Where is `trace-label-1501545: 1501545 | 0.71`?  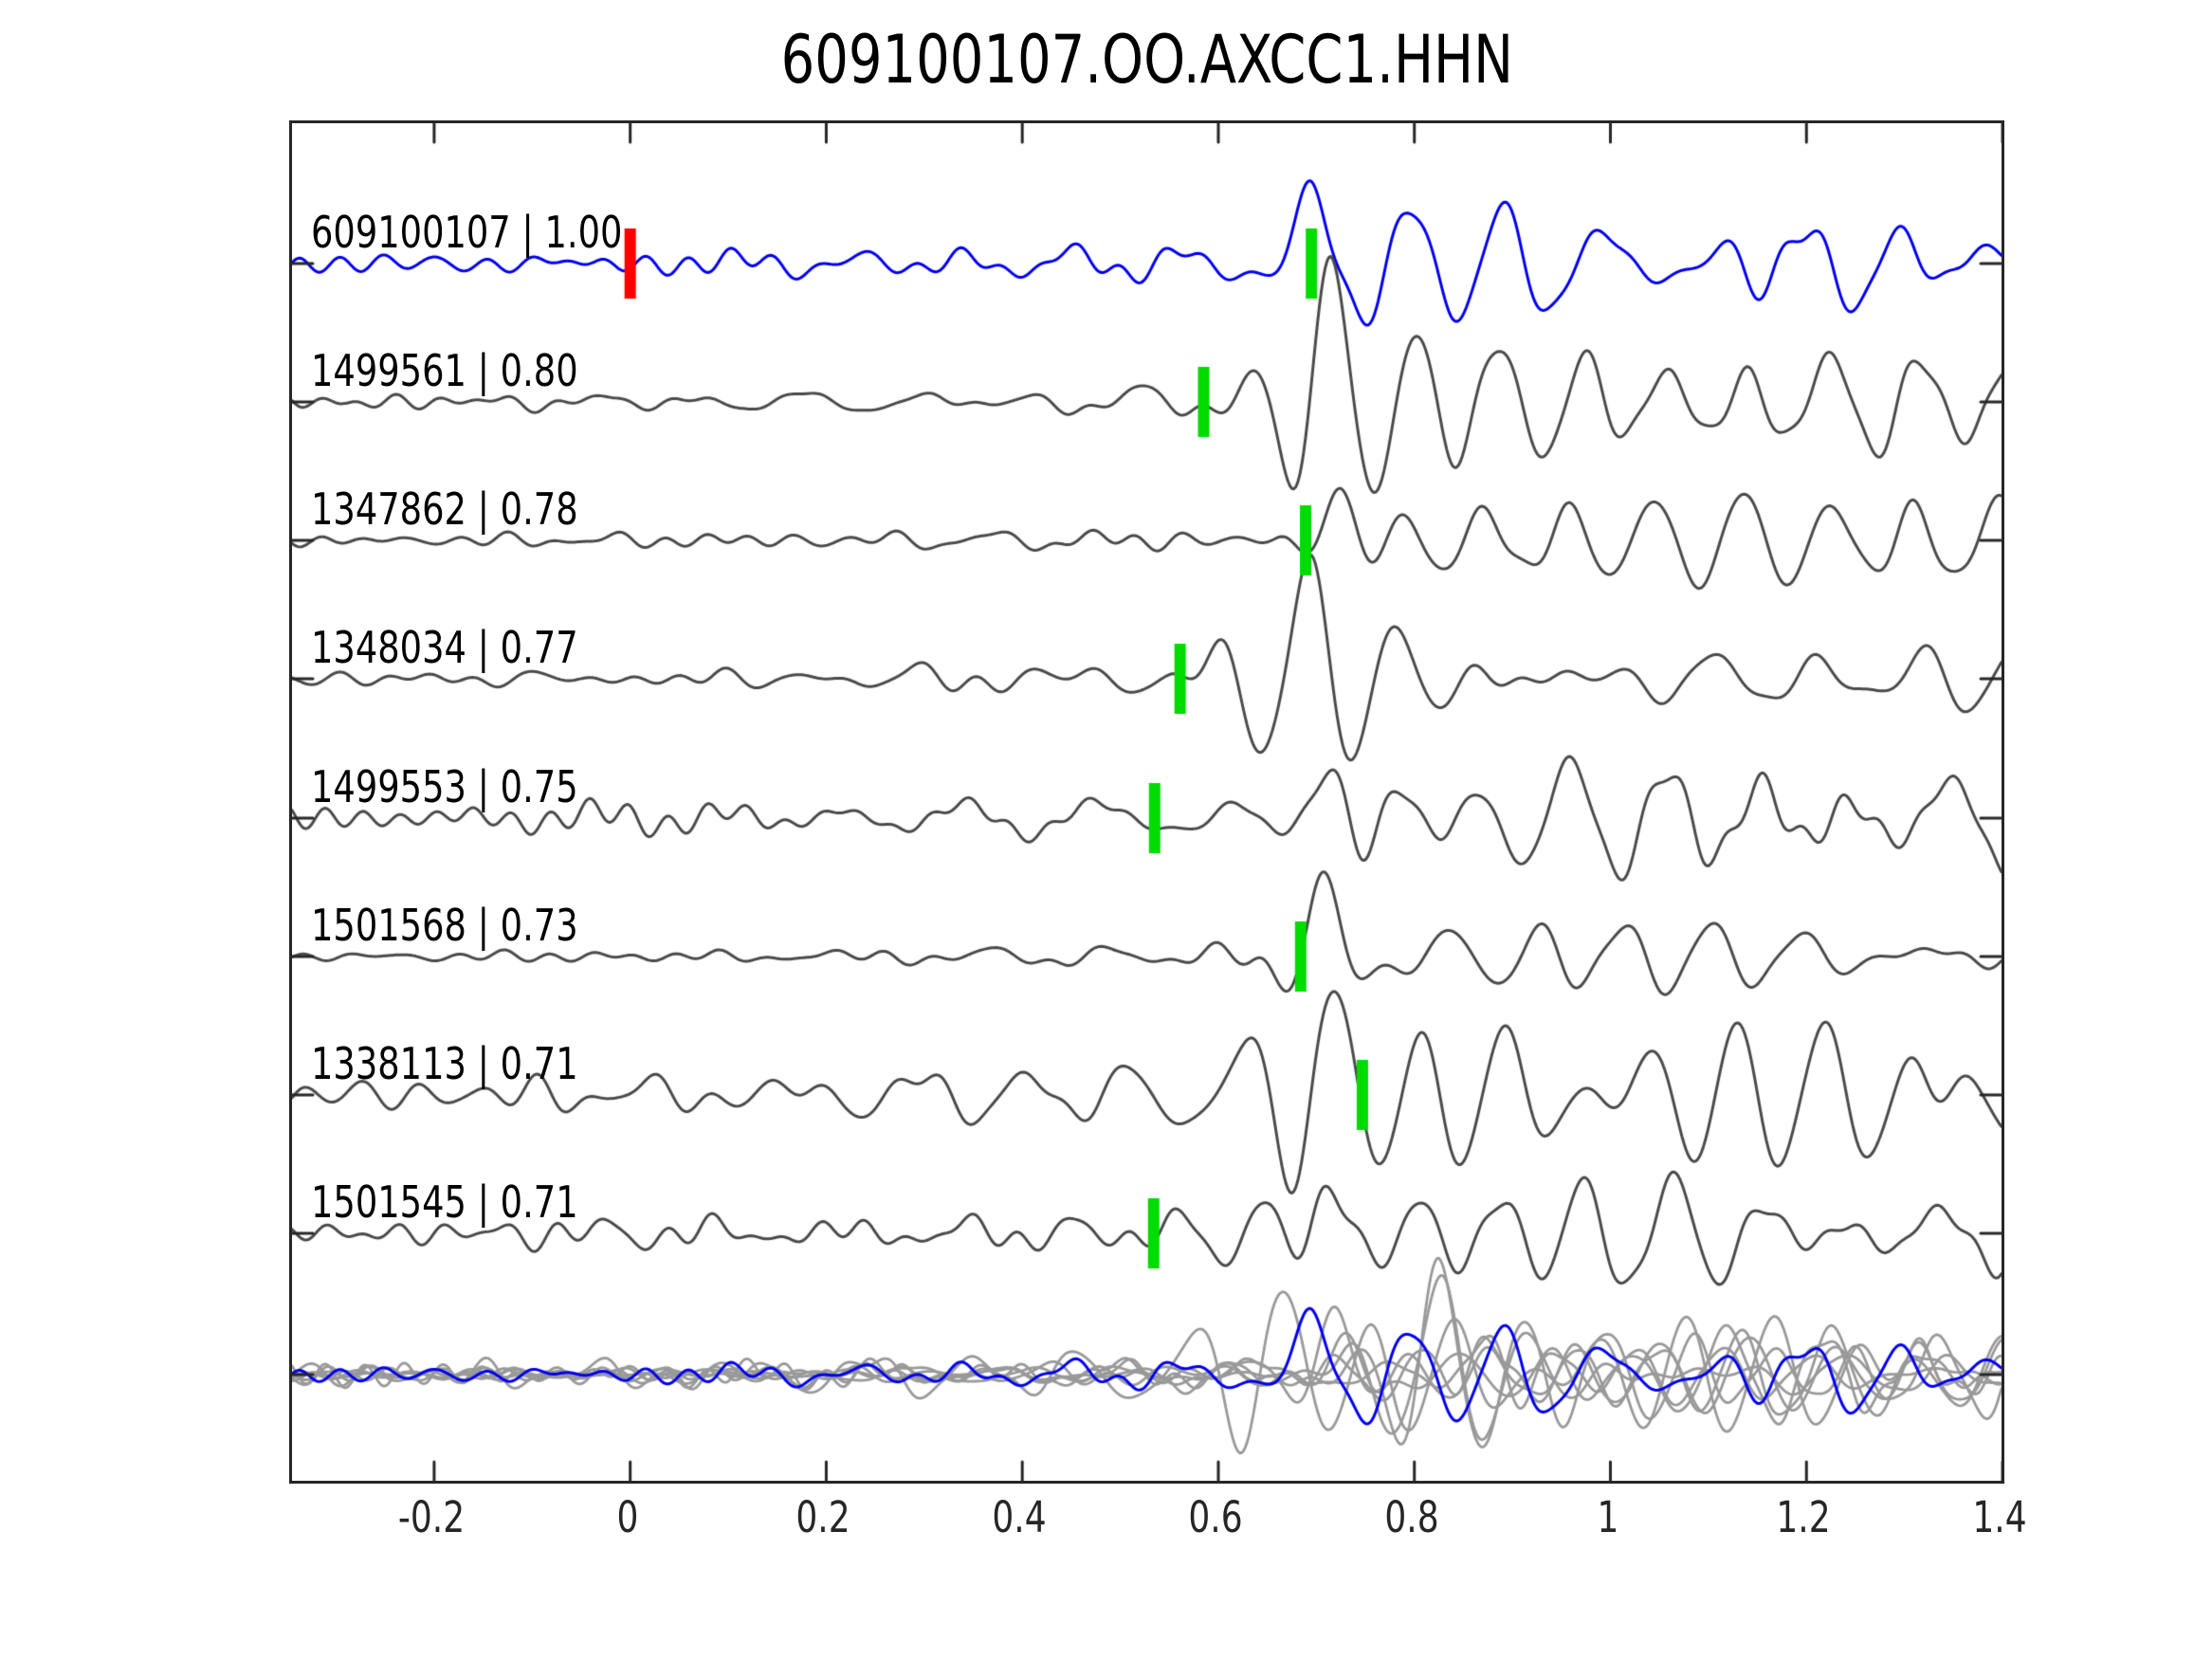
trace-label-1501545: 1501545 | 0.71 is located at coordinates (444, 1202).